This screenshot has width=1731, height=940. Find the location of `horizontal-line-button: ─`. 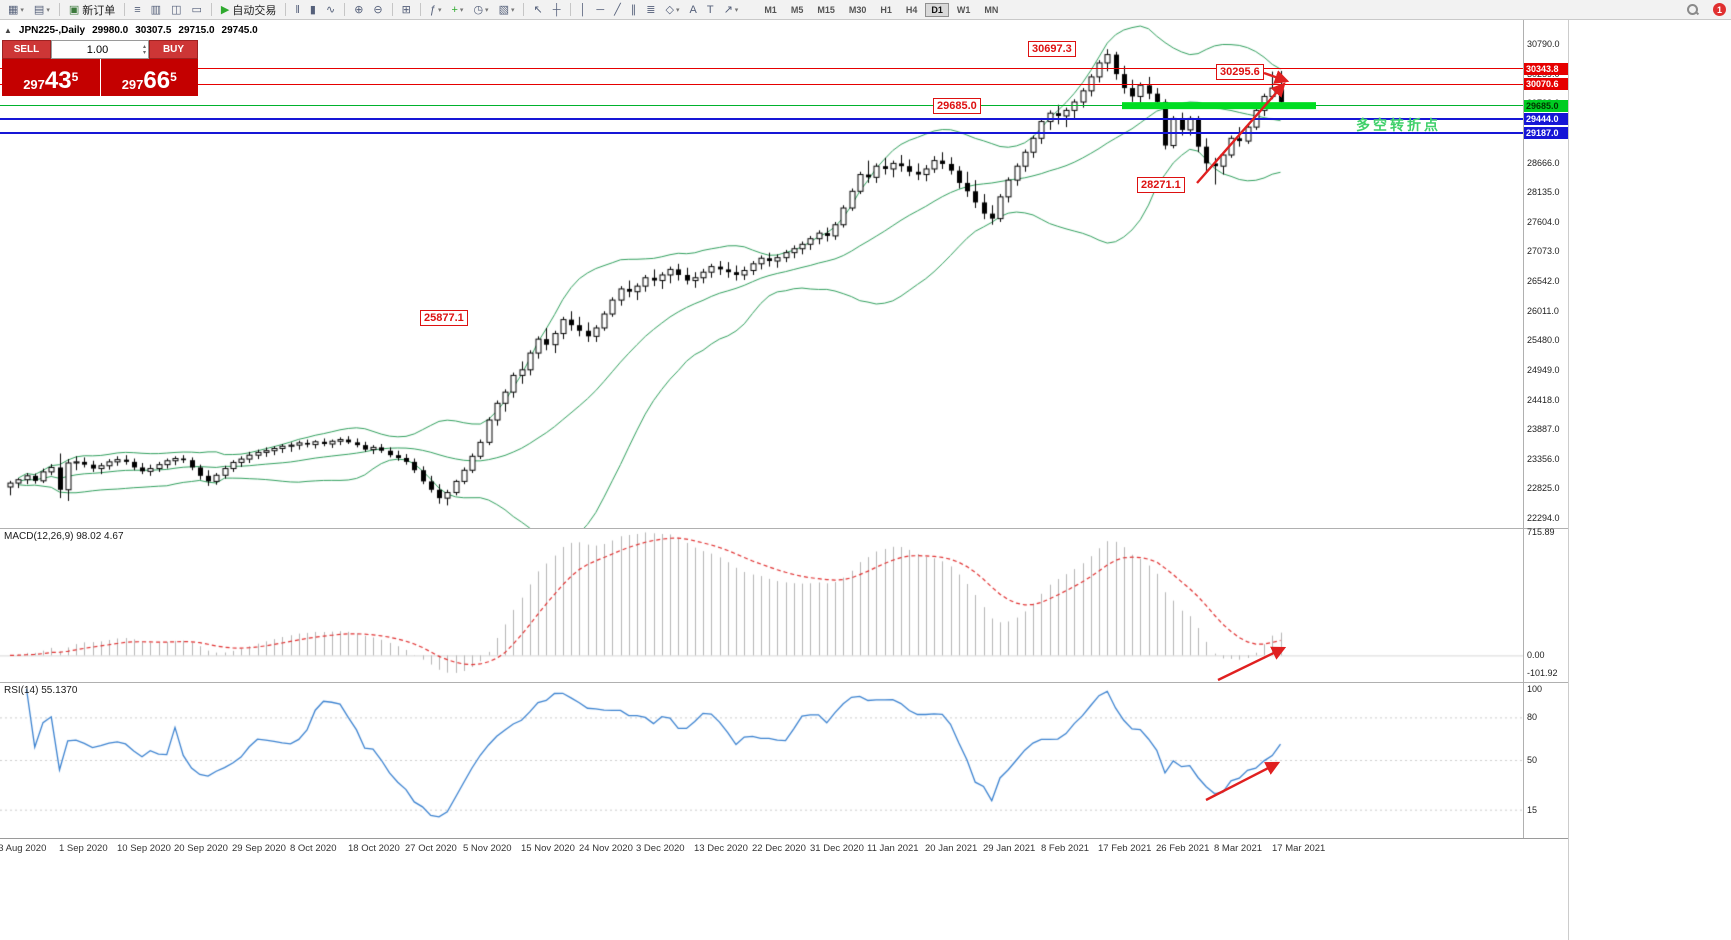

horizontal-line-button: ─ is located at coordinates (600, 10).